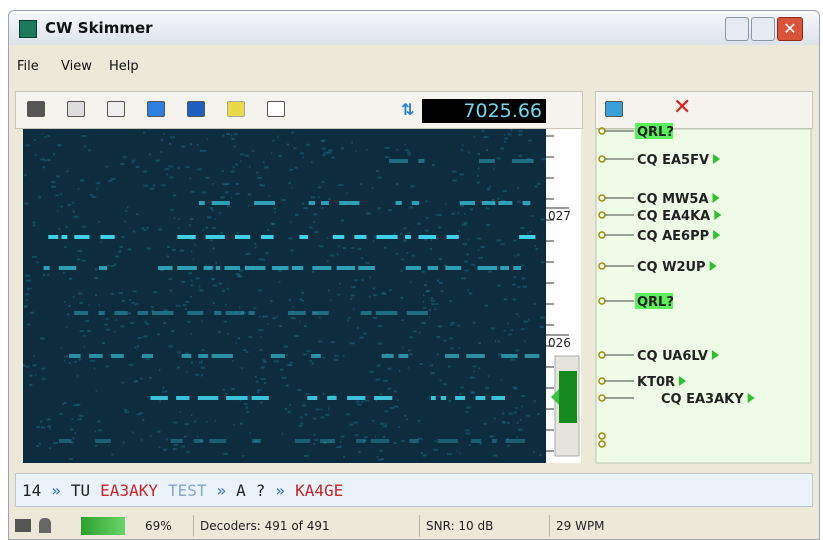 The image size is (823, 540). What do you see at coordinates (673, 236) in the screenshot?
I see `spot-label: CQ AE6PP` at bounding box center [673, 236].